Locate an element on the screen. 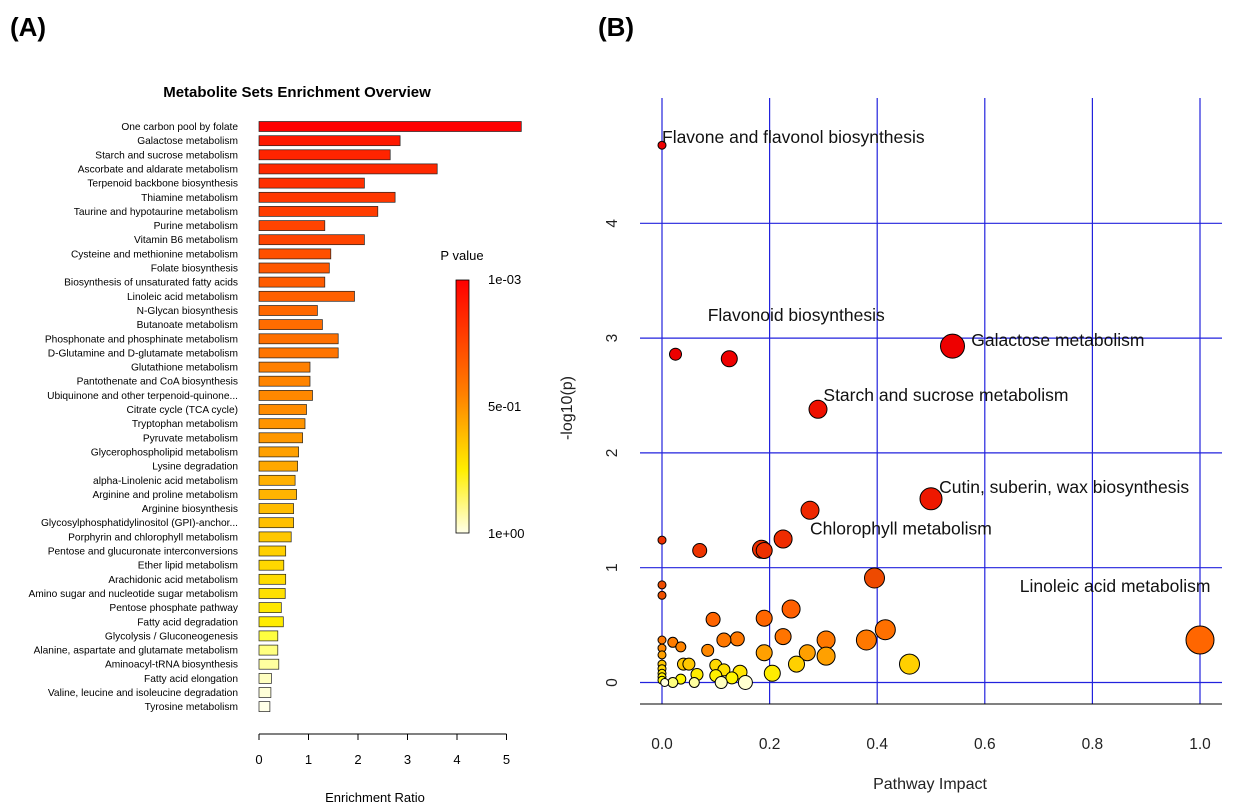 The height and width of the screenshot is (810, 1250). legend-label-top: 1e-03 is located at coordinates (504, 279).